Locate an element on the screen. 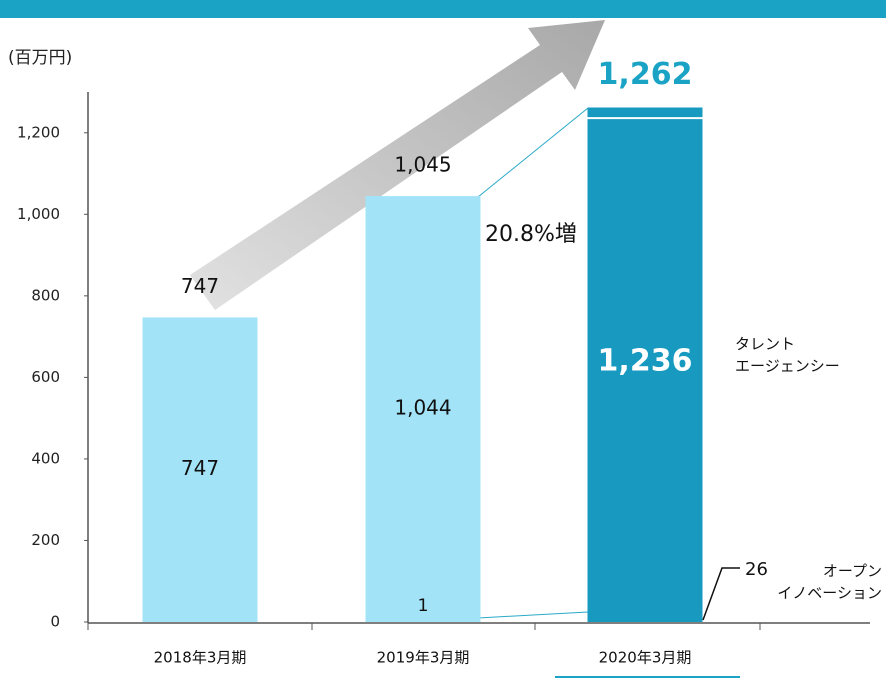  y-tick-label: 1,200 is located at coordinates (38, 132).